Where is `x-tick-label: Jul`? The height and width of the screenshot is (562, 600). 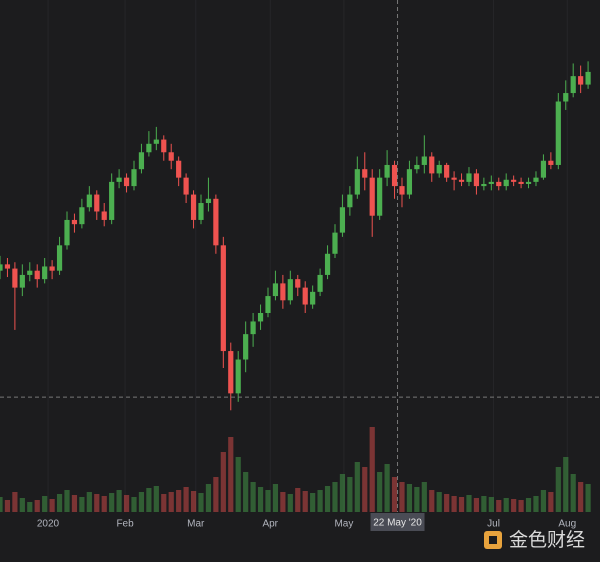
x-tick-label: Jul is located at coordinates (493, 524).